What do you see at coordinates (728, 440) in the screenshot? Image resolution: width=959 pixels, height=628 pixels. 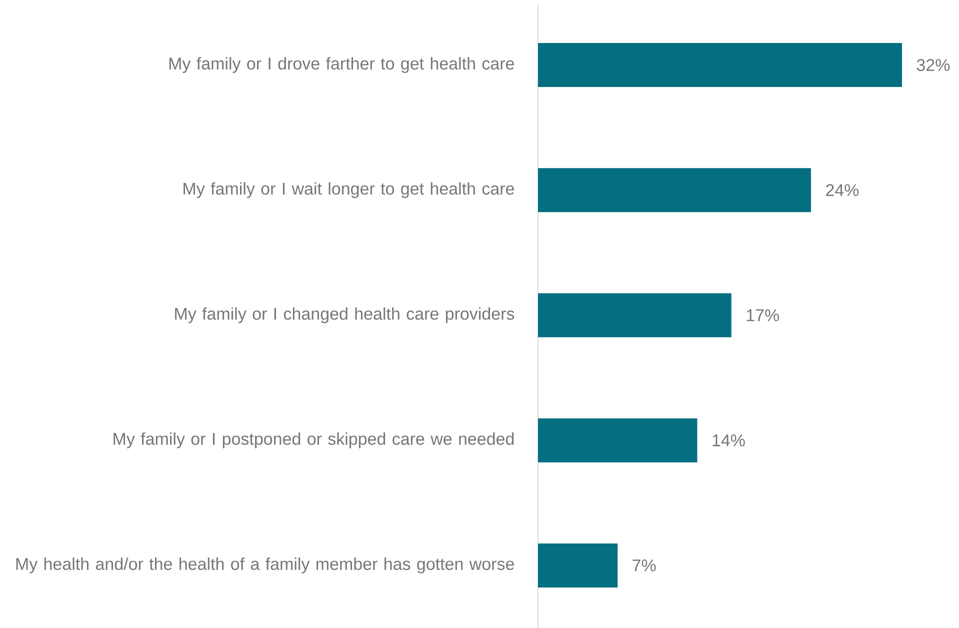 I see `data-label: 14%` at bounding box center [728, 440].